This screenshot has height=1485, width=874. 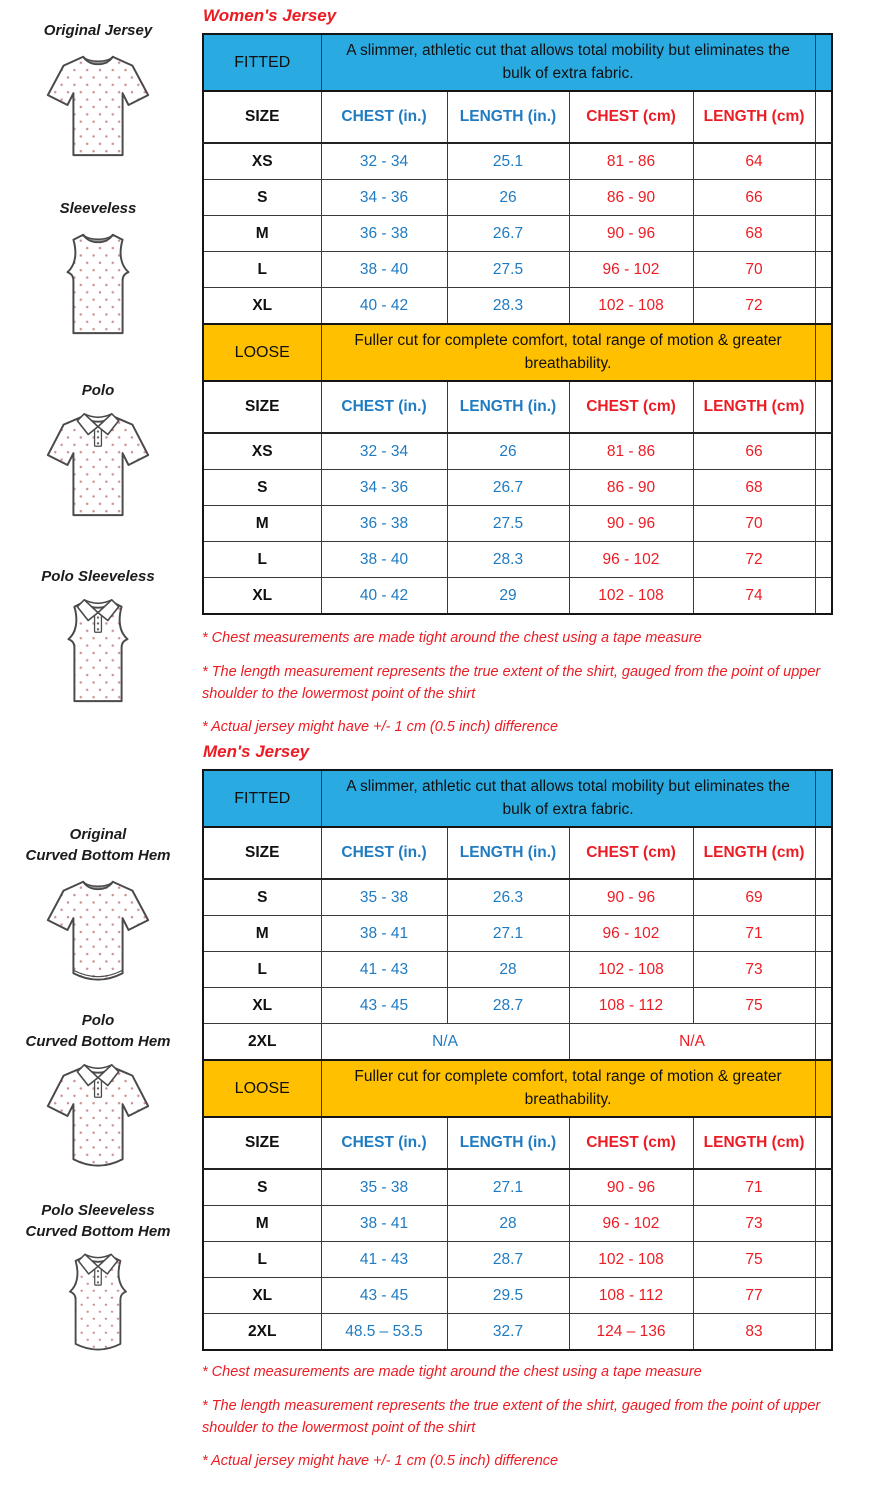 What do you see at coordinates (517, 559) in the screenshot?
I see `table-row: L 38 - 40 28.3 96 - 102 72` at bounding box center [517, 559].